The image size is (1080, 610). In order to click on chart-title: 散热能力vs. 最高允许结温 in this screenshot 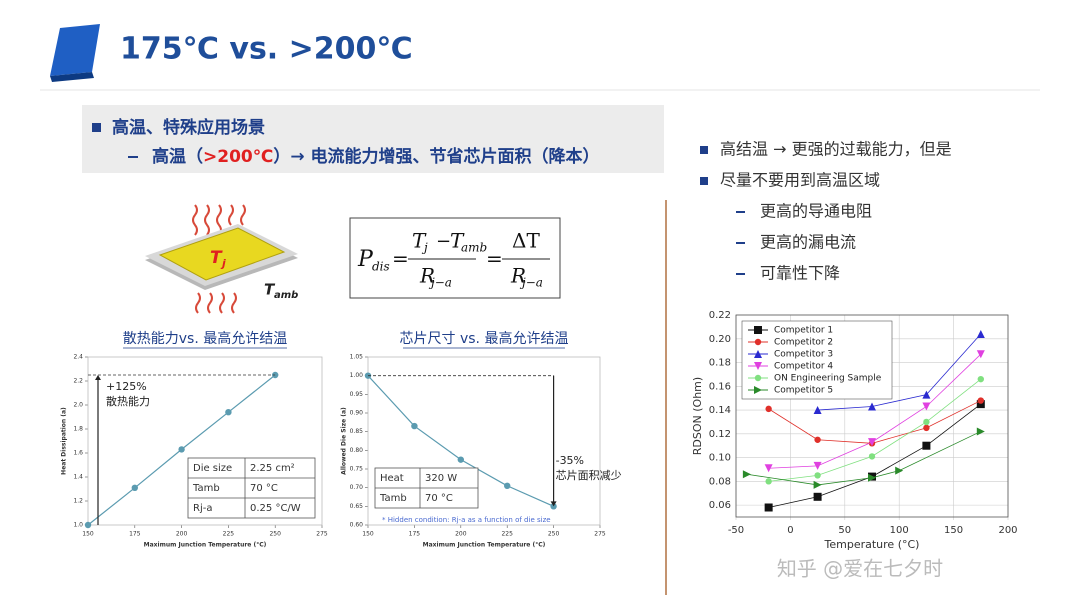, I will do `click(205, 338)`.